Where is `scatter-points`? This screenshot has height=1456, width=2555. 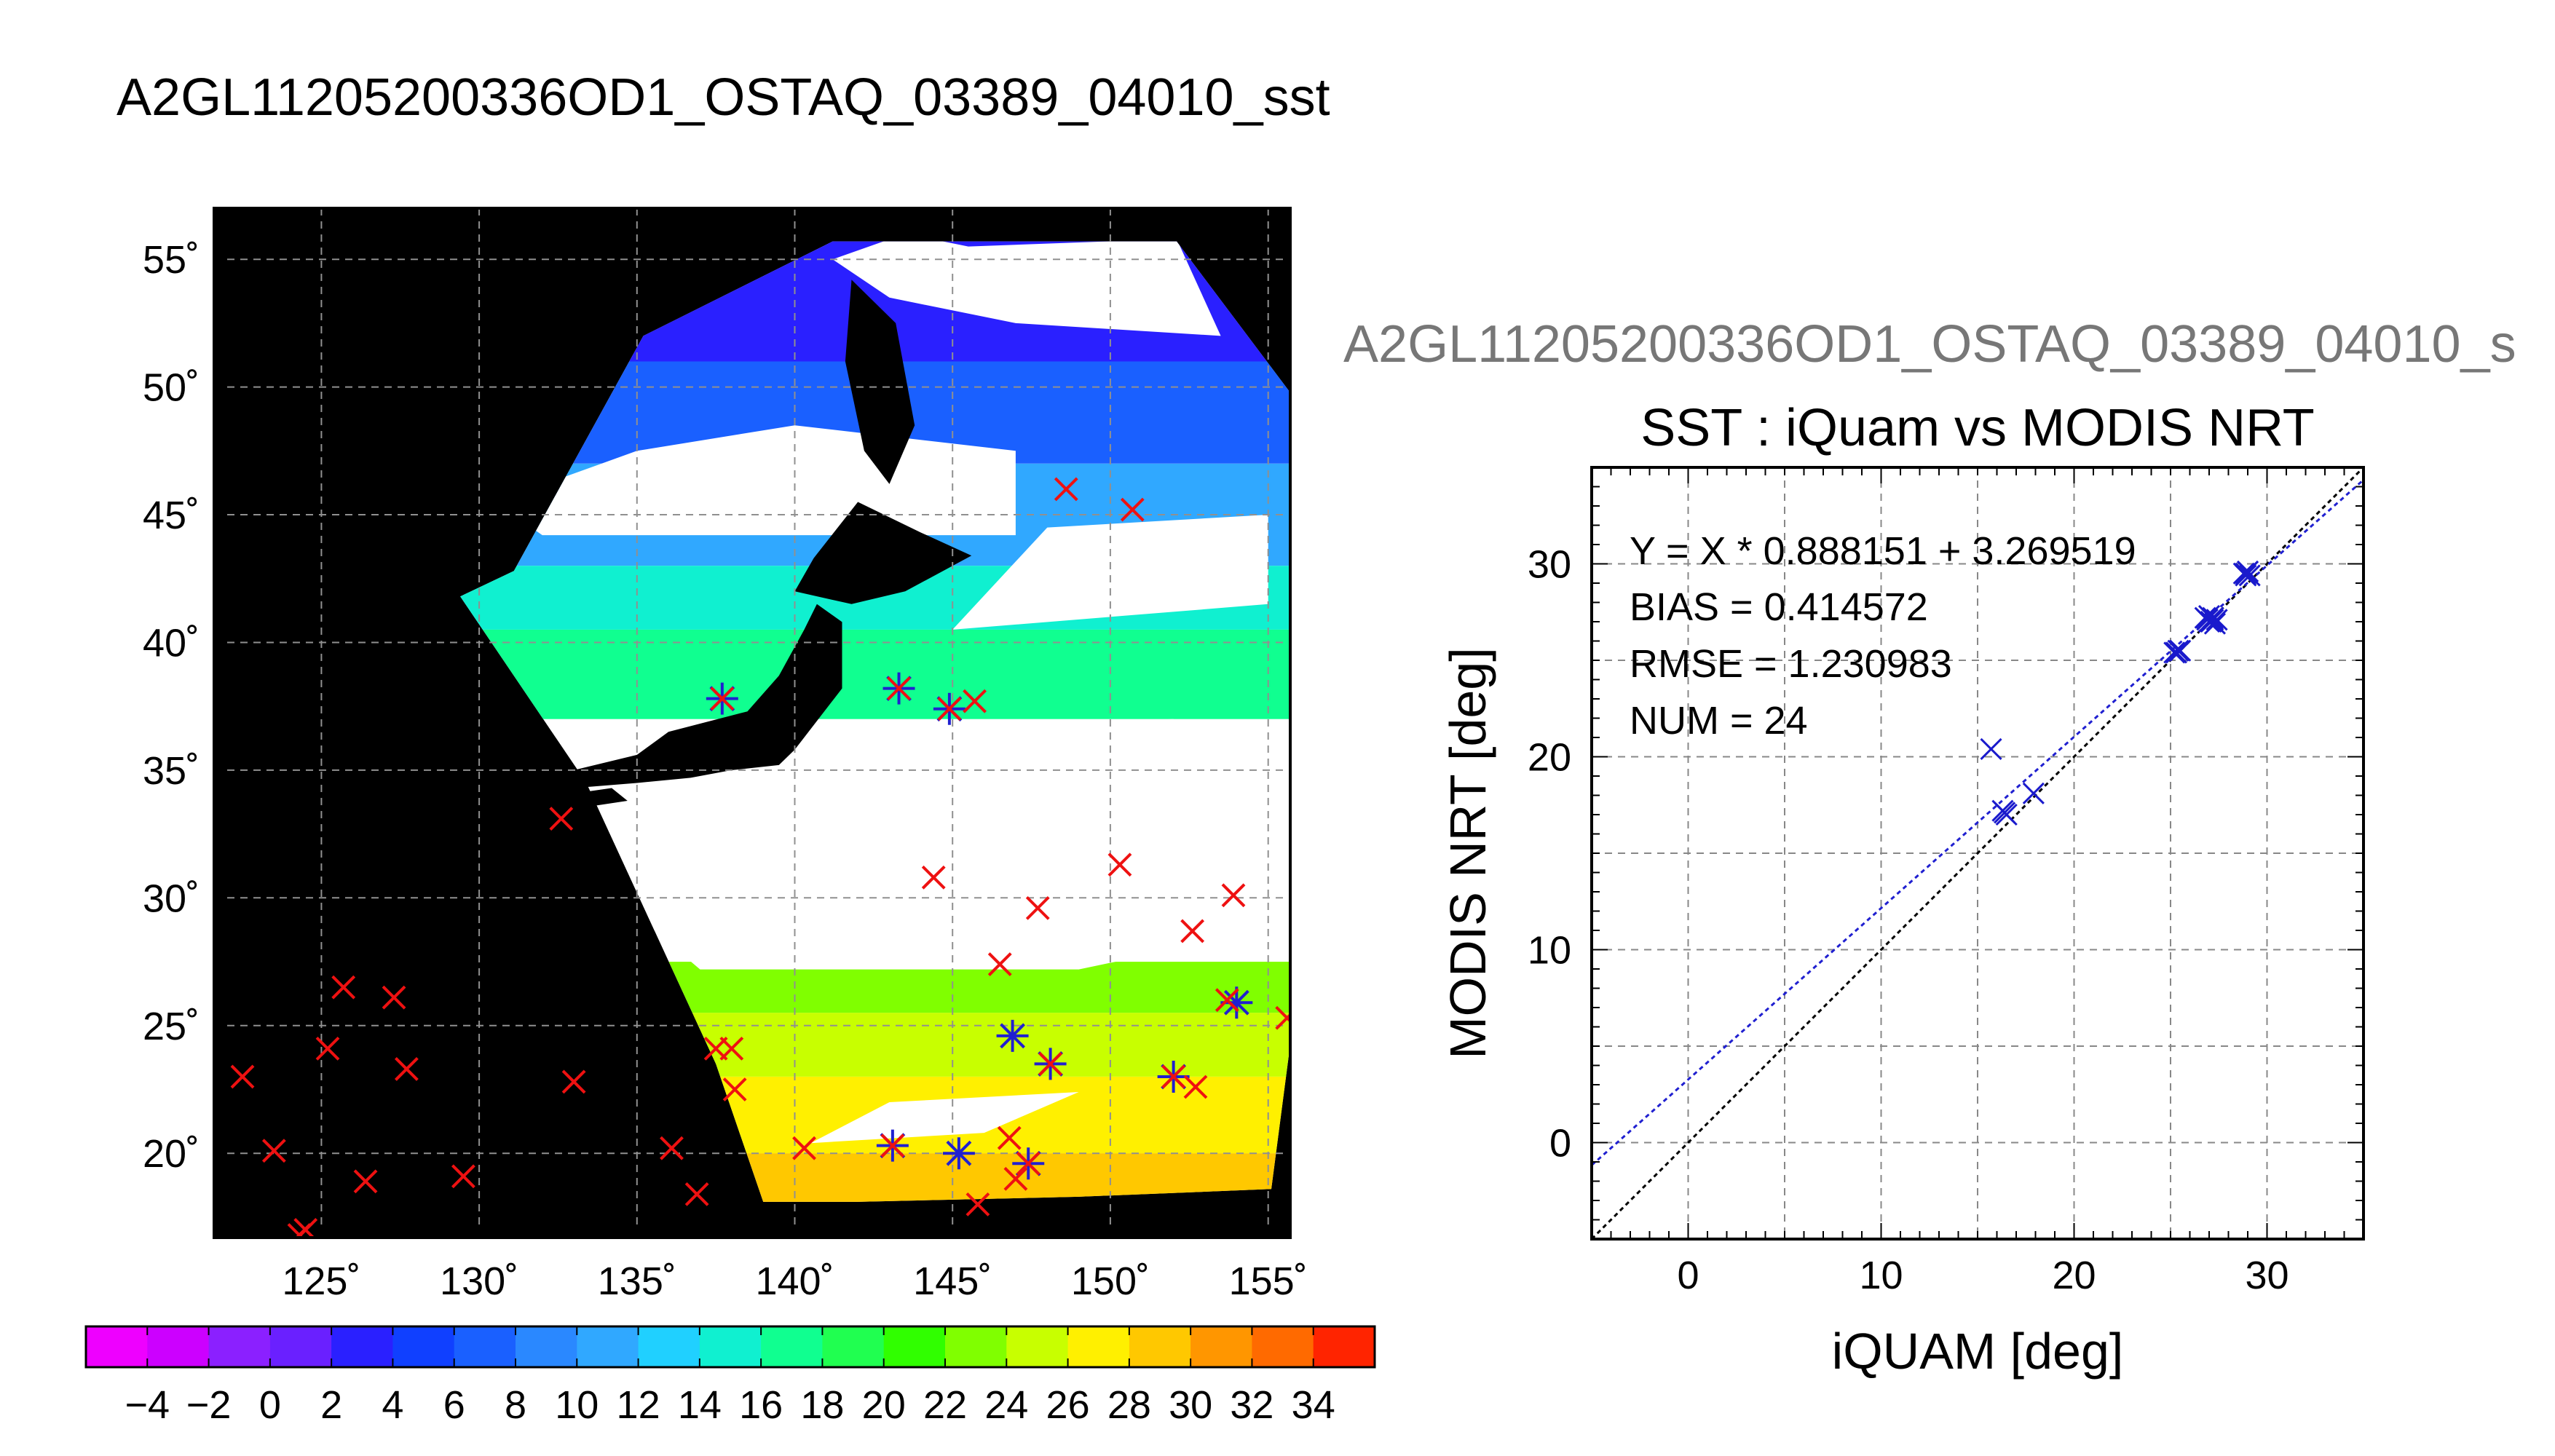 scatter-points is located at coordinates (2120, 693).